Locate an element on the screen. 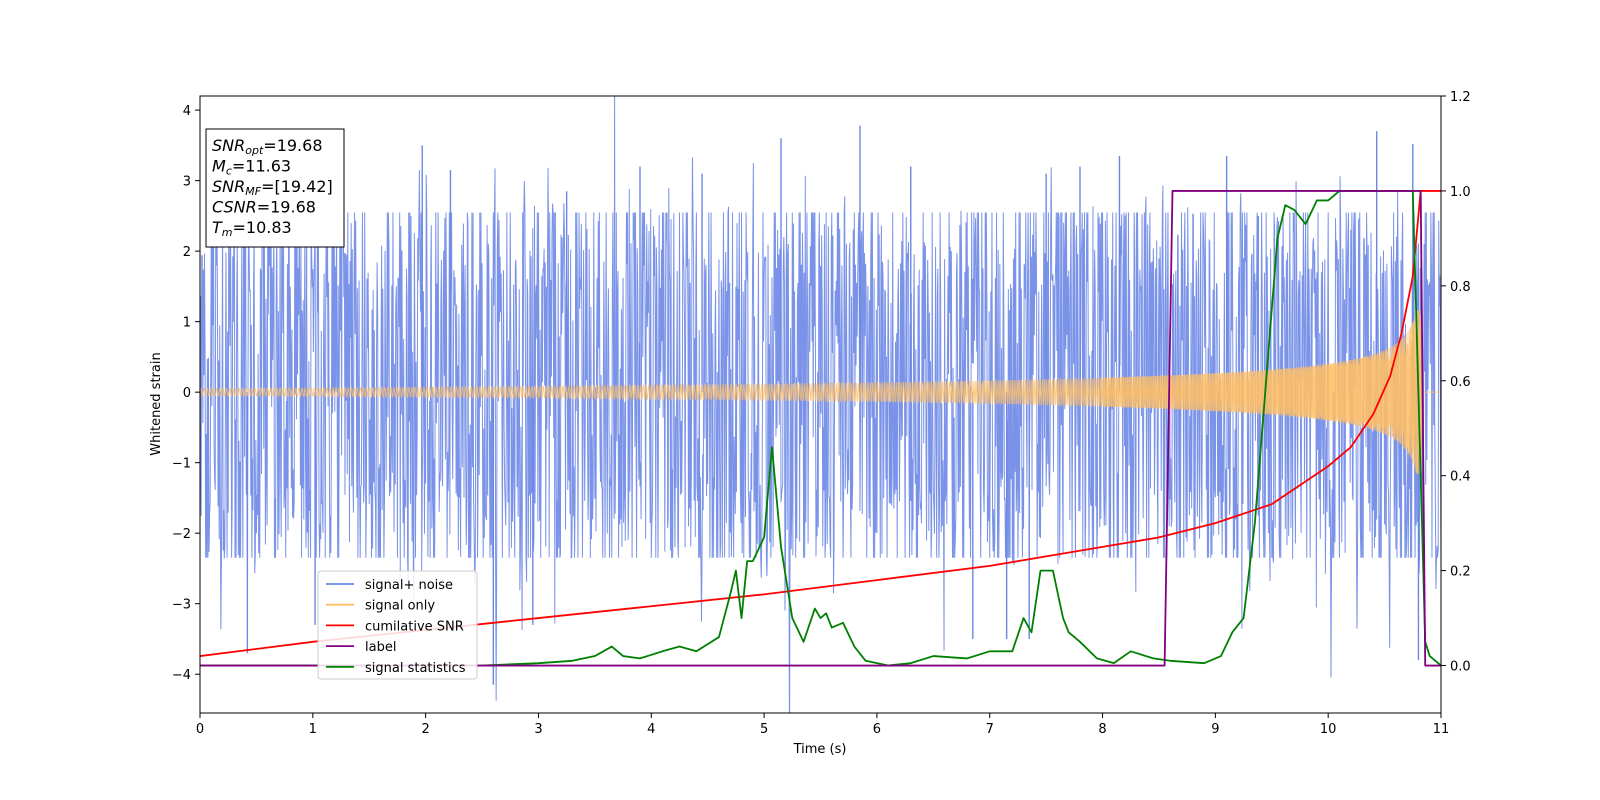 Image resolution: width=1600 pixels, height=800 pixels. info-row-0: SNRopt=19.68 is located at coordinates (267, 146).